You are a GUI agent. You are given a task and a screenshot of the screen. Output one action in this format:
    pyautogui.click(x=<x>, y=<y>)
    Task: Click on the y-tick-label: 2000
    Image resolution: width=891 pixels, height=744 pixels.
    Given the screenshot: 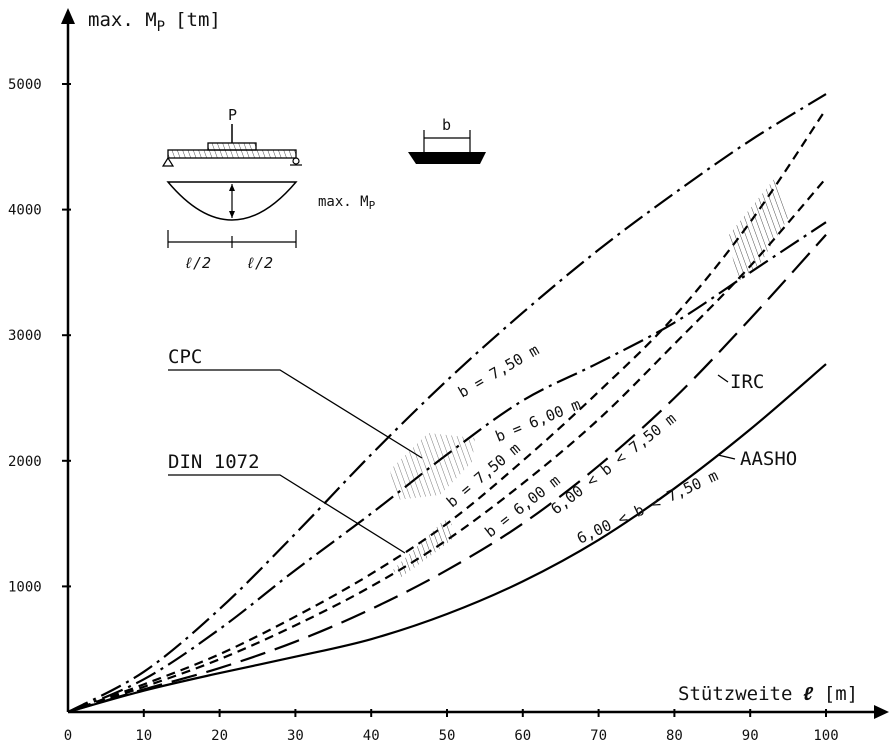 What is the action you would take?
    pyautogui.click(x=25, y=462)
    